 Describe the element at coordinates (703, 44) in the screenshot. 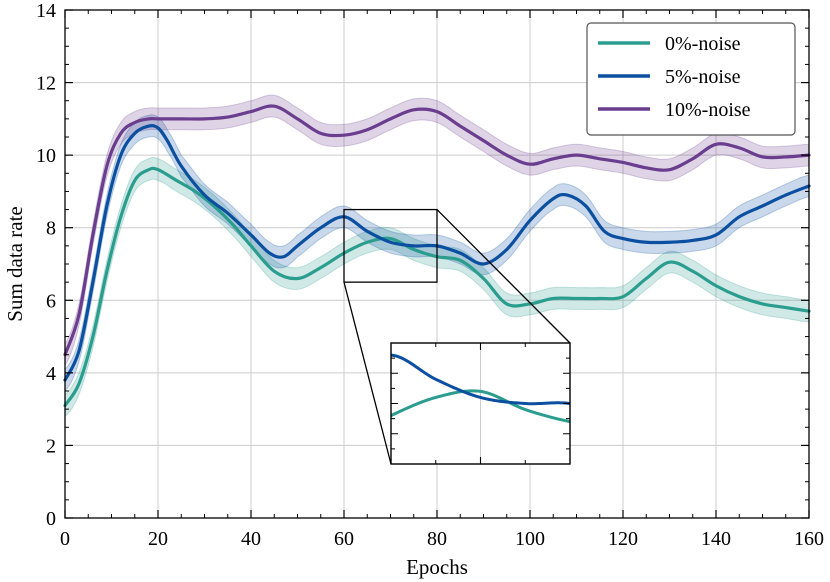

I see `legend-label-0: 0%-noise` at that location.